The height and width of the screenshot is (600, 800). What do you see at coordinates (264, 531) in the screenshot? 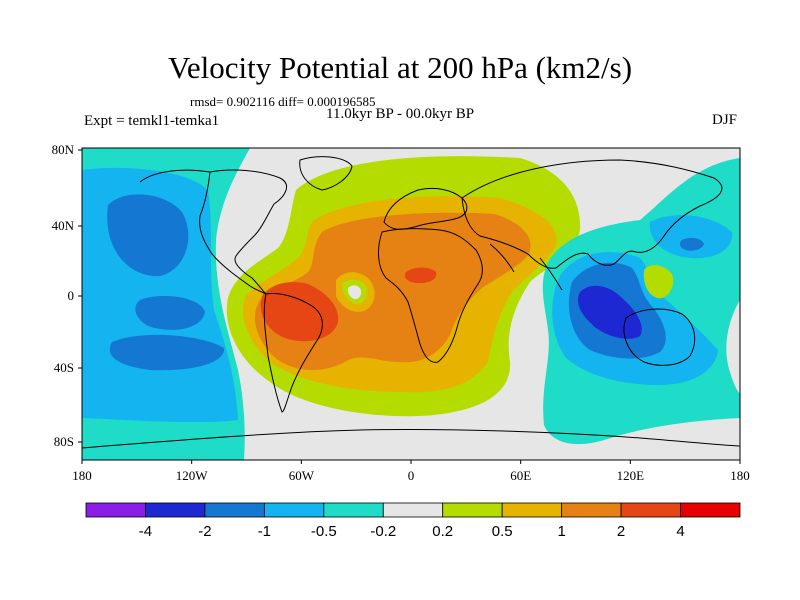
I see `colorbar-label: -1` at bounding box center [264, 531].